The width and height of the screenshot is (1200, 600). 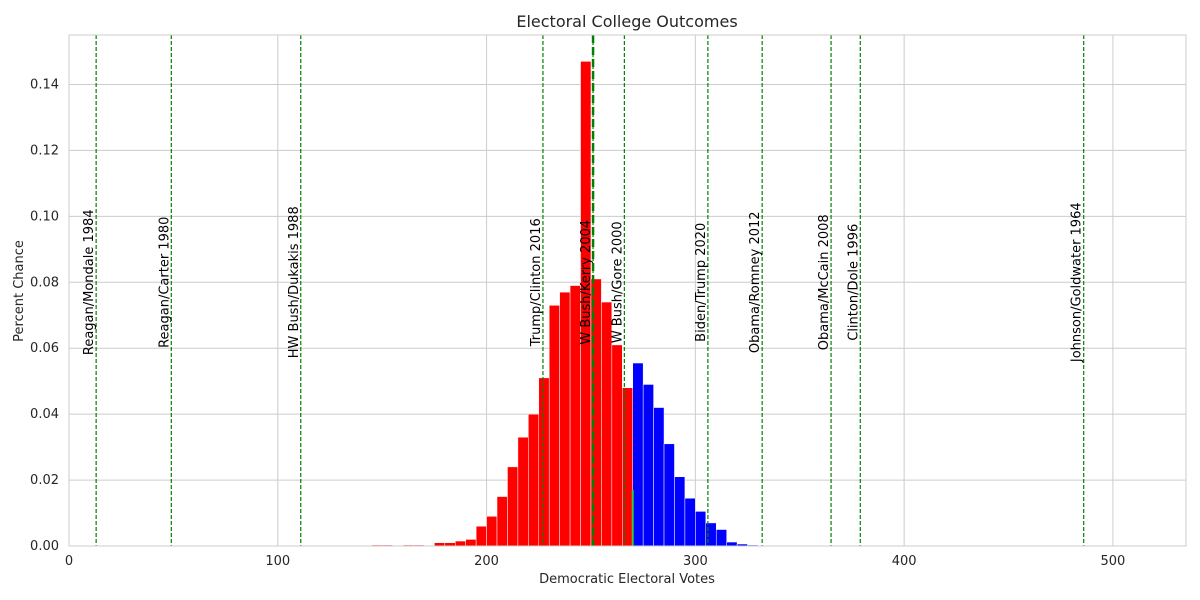 I want to click on reference-line-label: Biden/Trump 2020, so click(x=701, y=282).